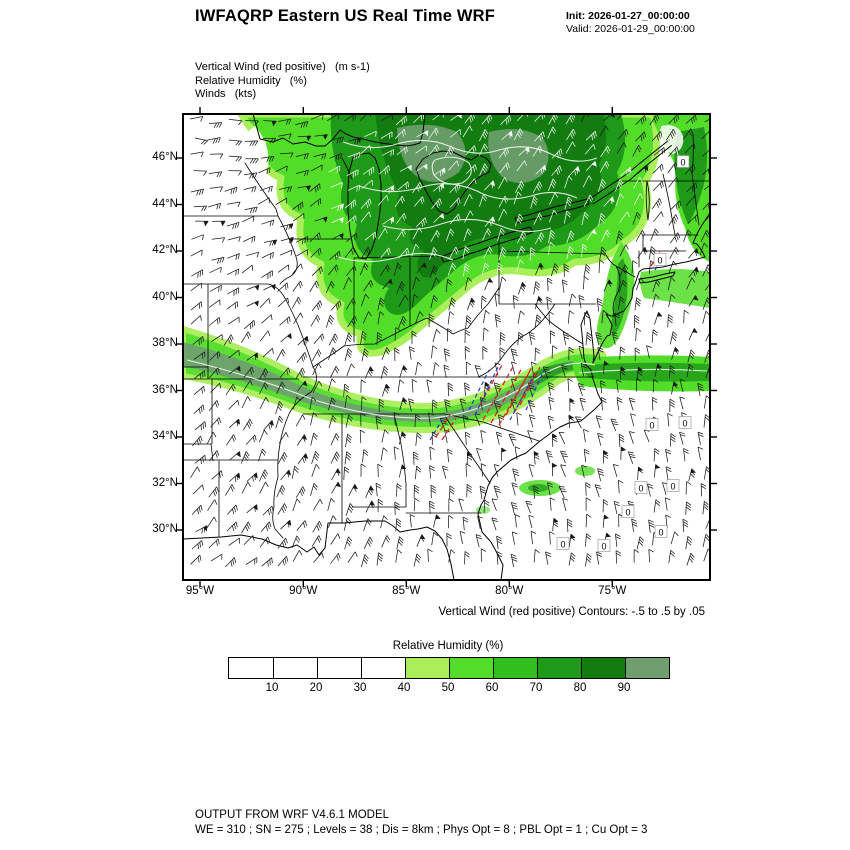 This screenshot has width=850, height=850. Describe the element at coordinates (646, 372) in the screenshot. I see `rh-region-ocean-band-core` at that location.